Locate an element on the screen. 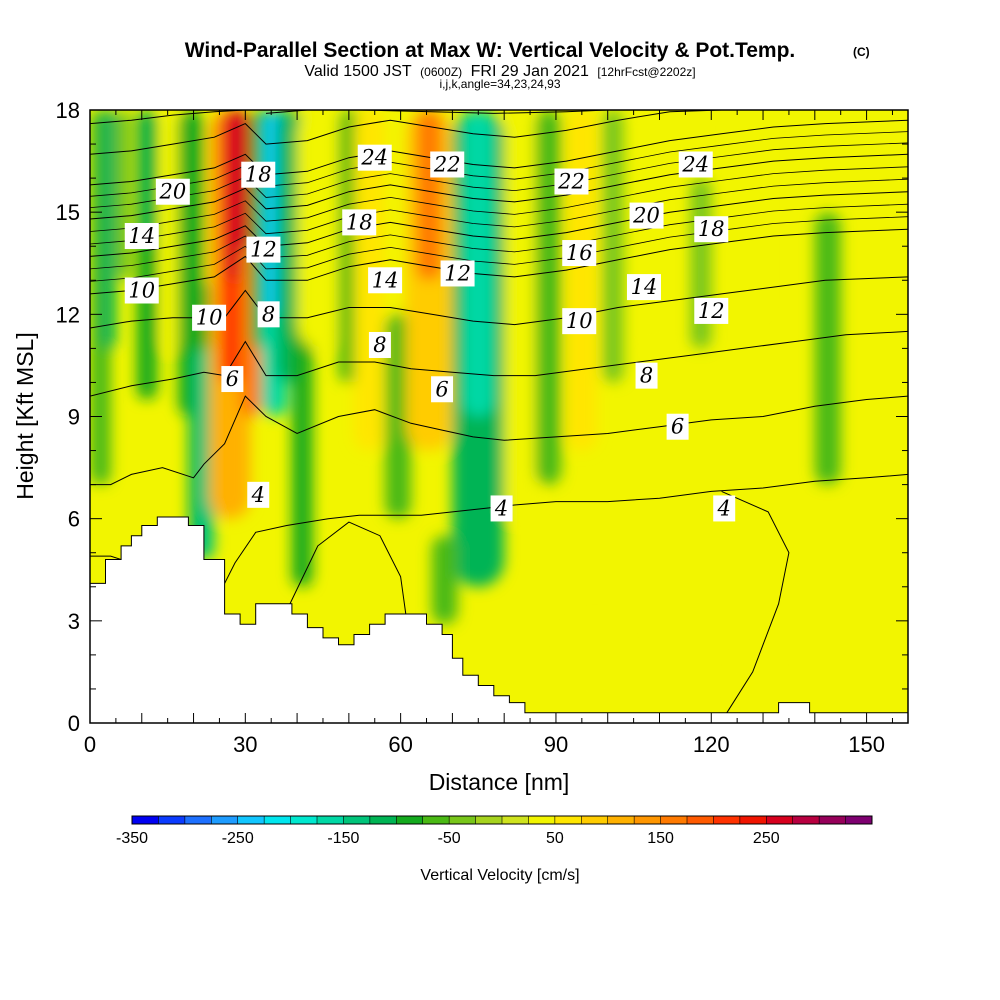 The image size is (1000, 1000). x-tick-label: 60 is located at coordinates (400, 744).